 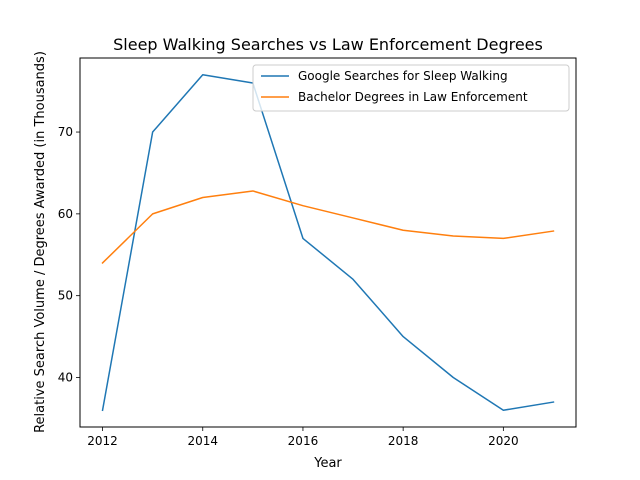 What do you see at coordinates (202, 441) in the screenshot?
I see `x-tick-label: 2014` at bounding box center [202, 441].